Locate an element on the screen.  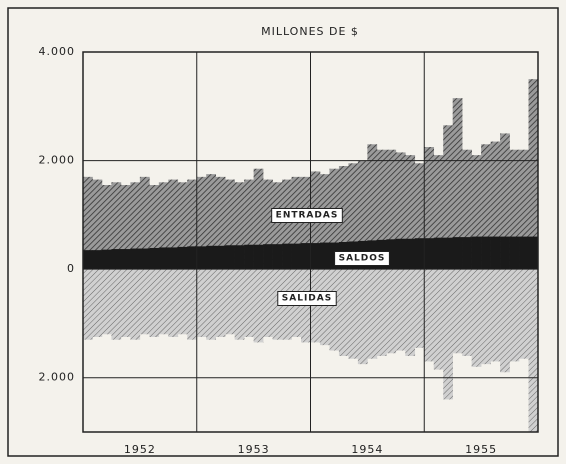
y-tick-label: 0 is located at coordinates (71, 268).